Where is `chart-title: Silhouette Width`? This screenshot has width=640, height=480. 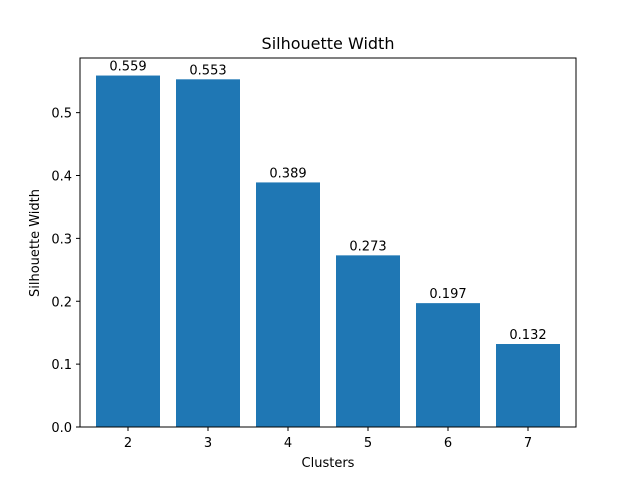
chart-title: Silhouette Width is located at coordinates (328, 43).